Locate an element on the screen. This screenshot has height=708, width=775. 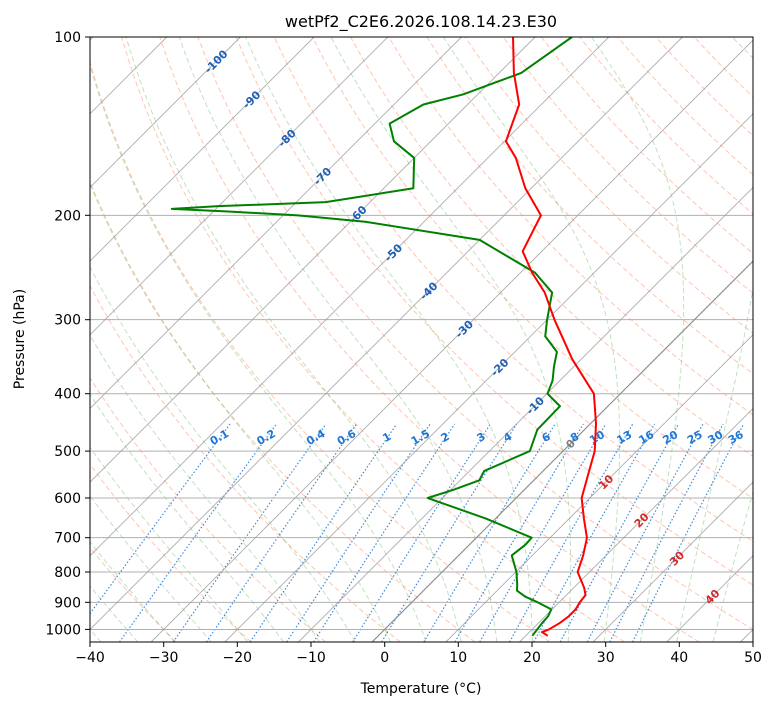
x-tick-label: −40 is located at coordinates (90, 658).